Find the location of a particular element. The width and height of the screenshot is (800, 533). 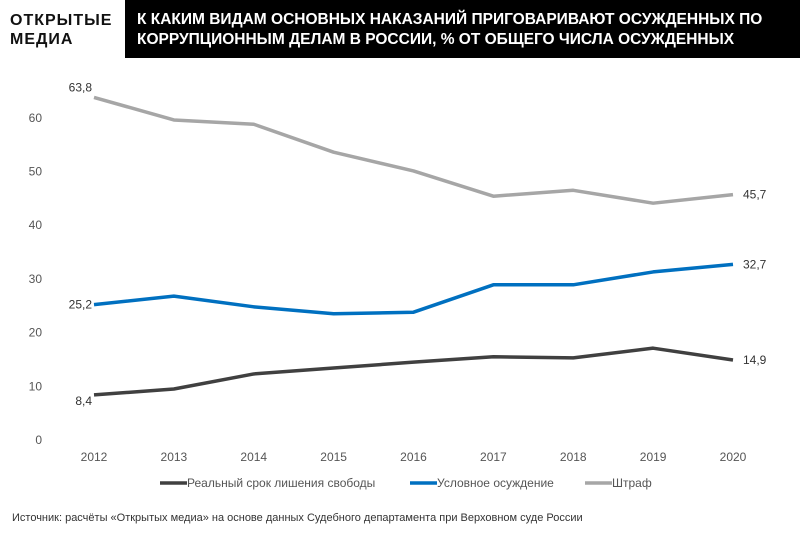

x-tick-label: 2015 is located at coordinates (333, 457).